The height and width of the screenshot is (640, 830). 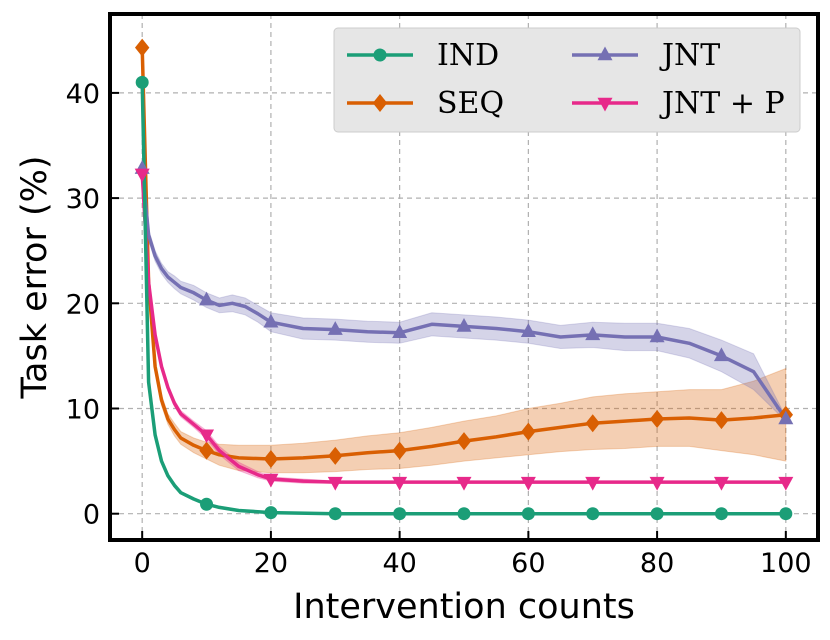 I want to click on y-tick-label: 40, so click(x=83, y=94).